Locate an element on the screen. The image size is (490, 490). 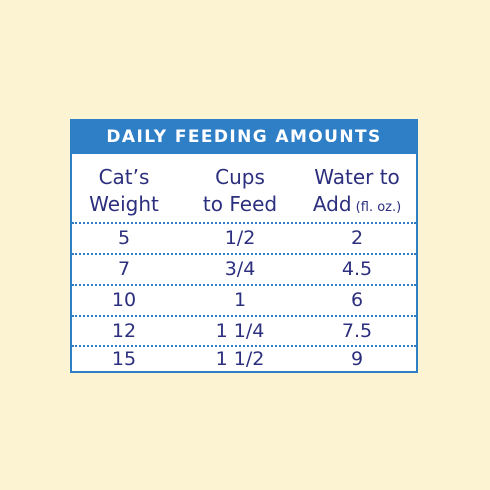
table-row: 7 3/4 4.5 is located at coordinates (244, 269).